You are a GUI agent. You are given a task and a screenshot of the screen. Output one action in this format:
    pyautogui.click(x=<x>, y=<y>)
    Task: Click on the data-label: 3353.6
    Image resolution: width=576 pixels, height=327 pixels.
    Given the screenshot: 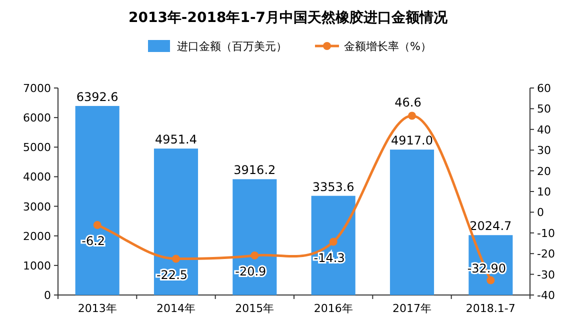 What is the action you would take?
    pyautogui.click(x=333, y=187)
    